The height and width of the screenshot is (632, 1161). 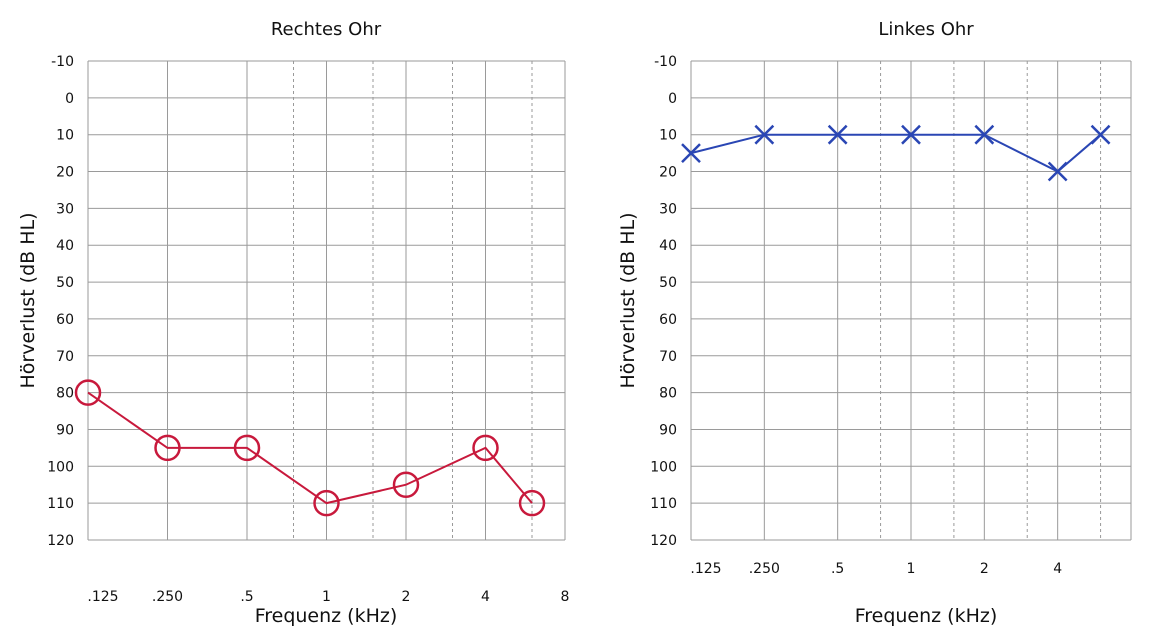 What do you see at coordinates (926, 29) in the screenshot?
I see `chart-title: Linkes Ohr` at bounding box center [926, 29].